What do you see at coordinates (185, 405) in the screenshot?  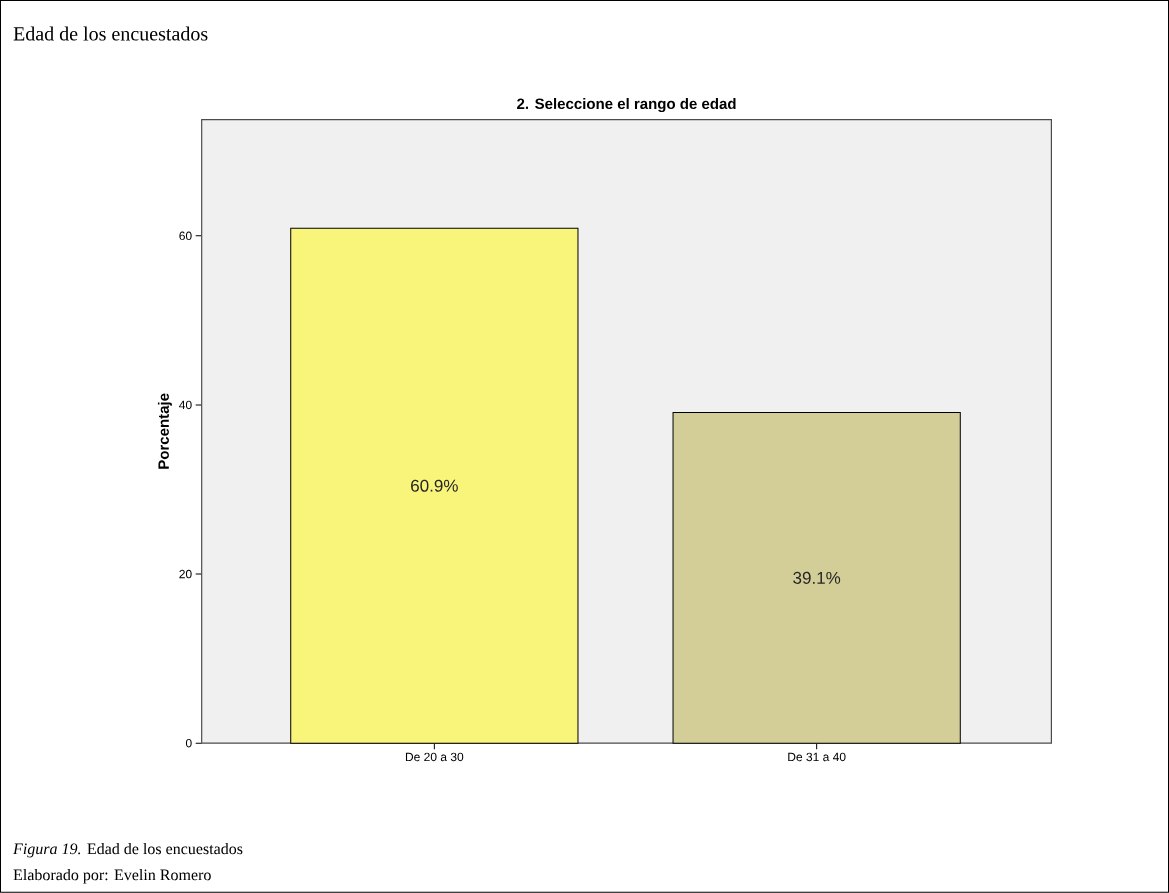 I see `y-tick-label: 40` at bounding box center [185, 405].